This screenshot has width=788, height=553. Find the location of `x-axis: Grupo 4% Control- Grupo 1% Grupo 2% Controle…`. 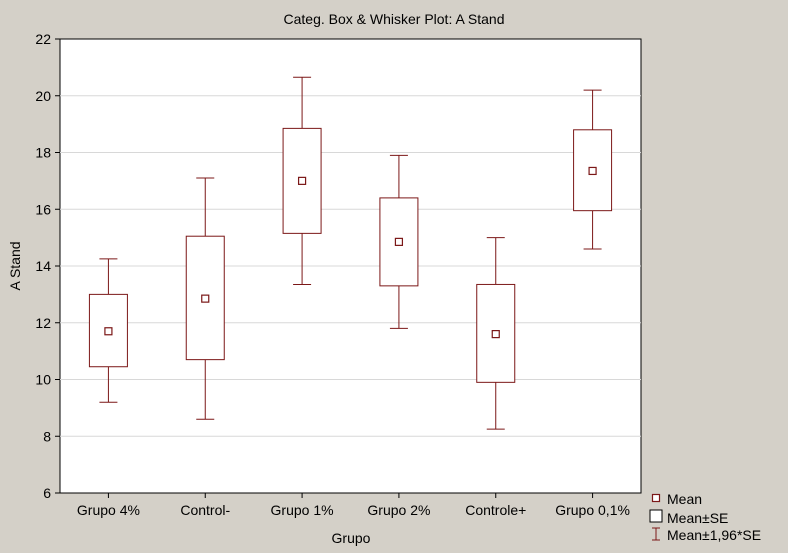

x-axis: Grupo 4% Control- Grupo 1% Grupo 2% Controle… is located at coordinates (353, 505).